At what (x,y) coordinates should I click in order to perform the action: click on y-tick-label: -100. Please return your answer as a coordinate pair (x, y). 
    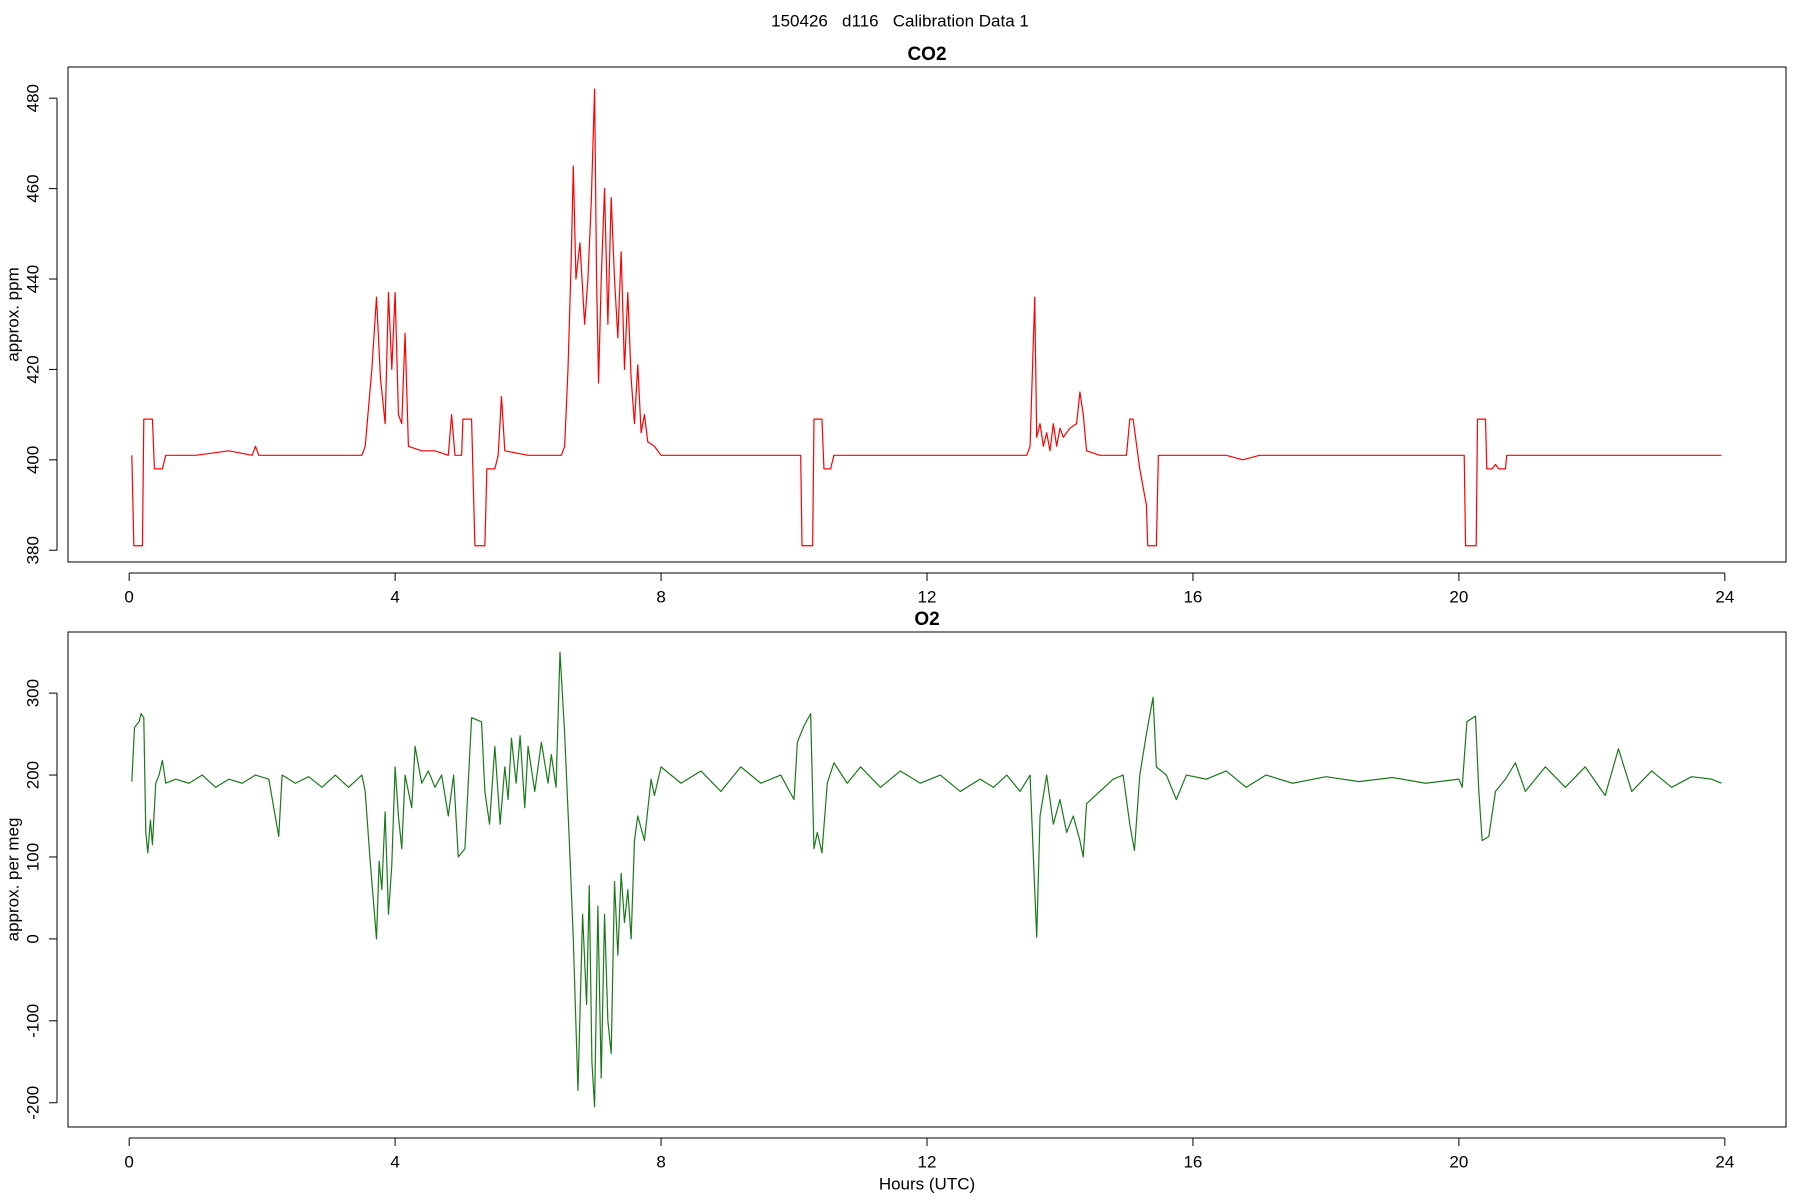
    Looking at the image, I should click on (32, 1021).